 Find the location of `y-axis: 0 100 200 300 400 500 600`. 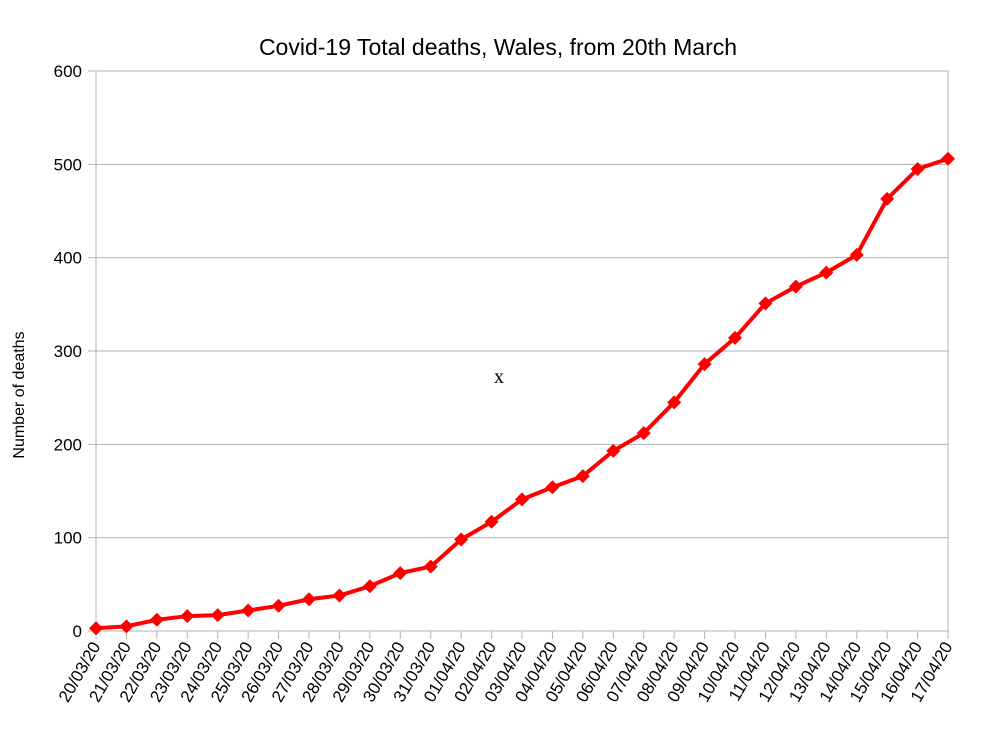

y-axis: 0 100 200 300 400 500 600 is located at coordinates (75, 351).